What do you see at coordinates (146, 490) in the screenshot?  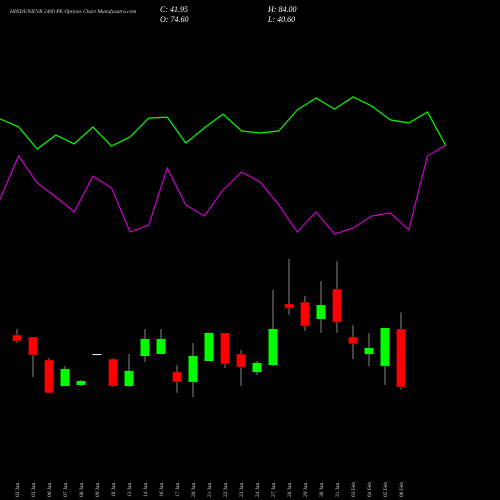 I see `x-tick-label: 14 Jan` at bounding box center [146, 490].